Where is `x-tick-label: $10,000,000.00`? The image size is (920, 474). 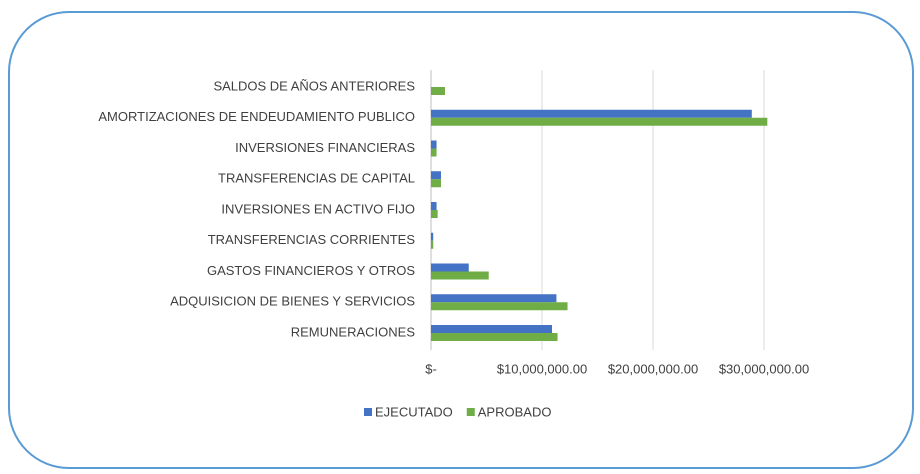 x-tick-label: $10,000,000.00 is located at coordinates (542, 368).